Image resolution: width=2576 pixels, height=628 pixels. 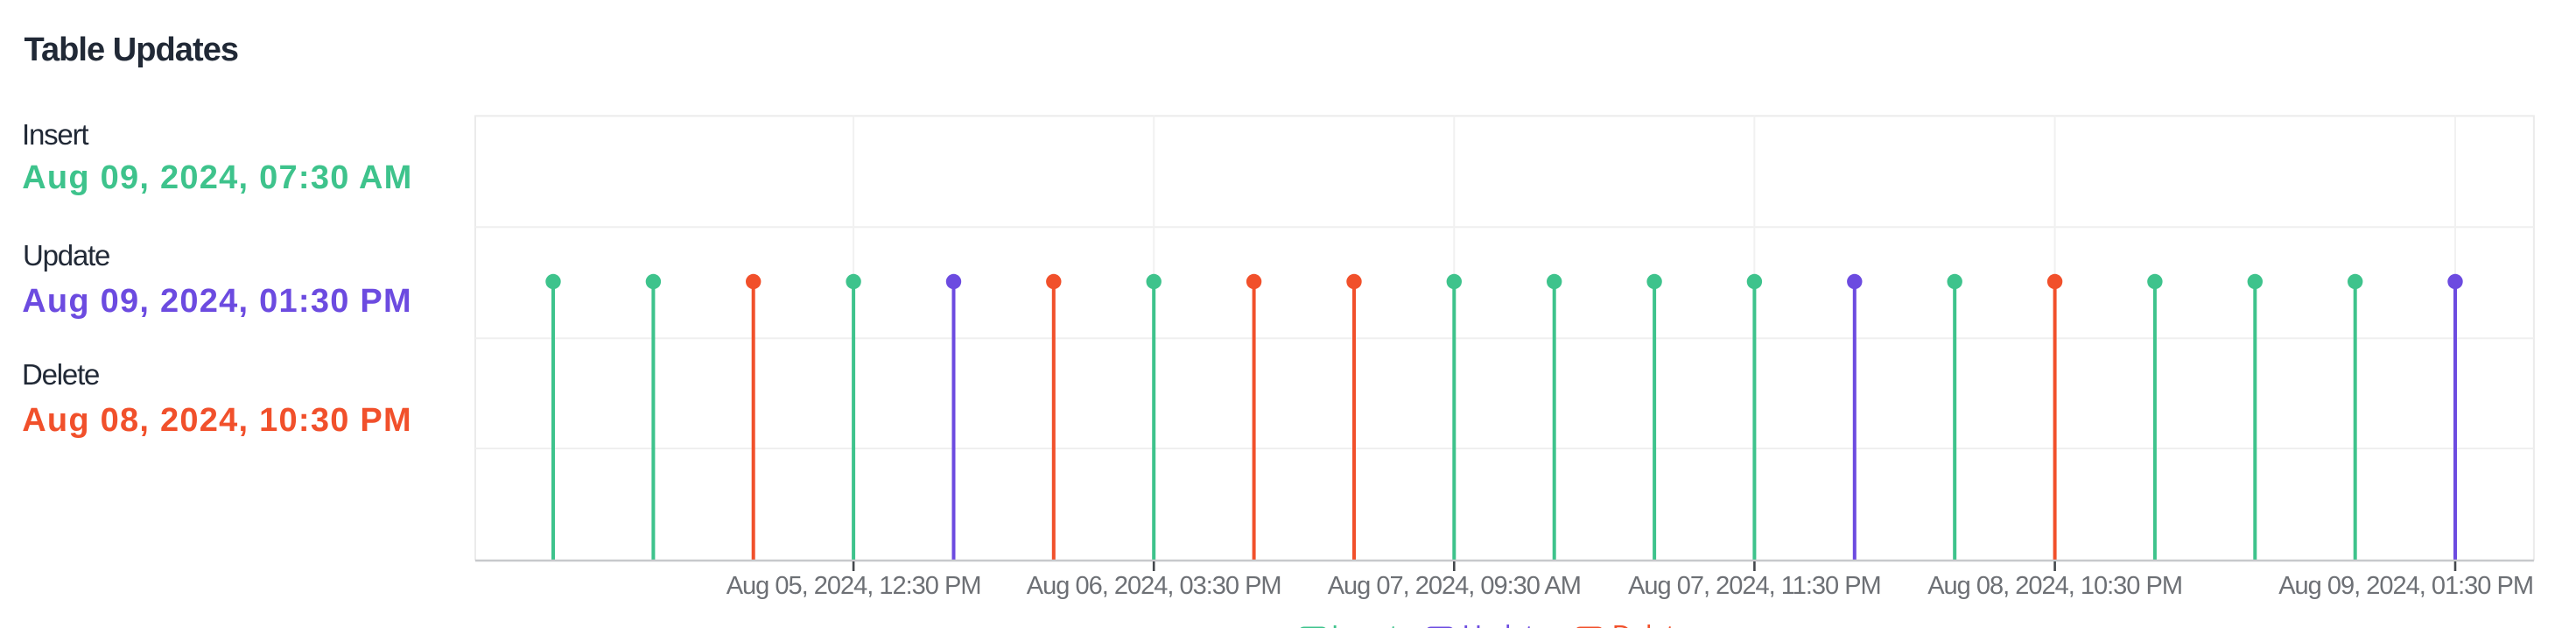 What do you see at coordinates (1154, 586) in the screenshot?
I see `svg-text: Aug 06, 2024, 03:30 PM` at bounding box center [1154, 586].